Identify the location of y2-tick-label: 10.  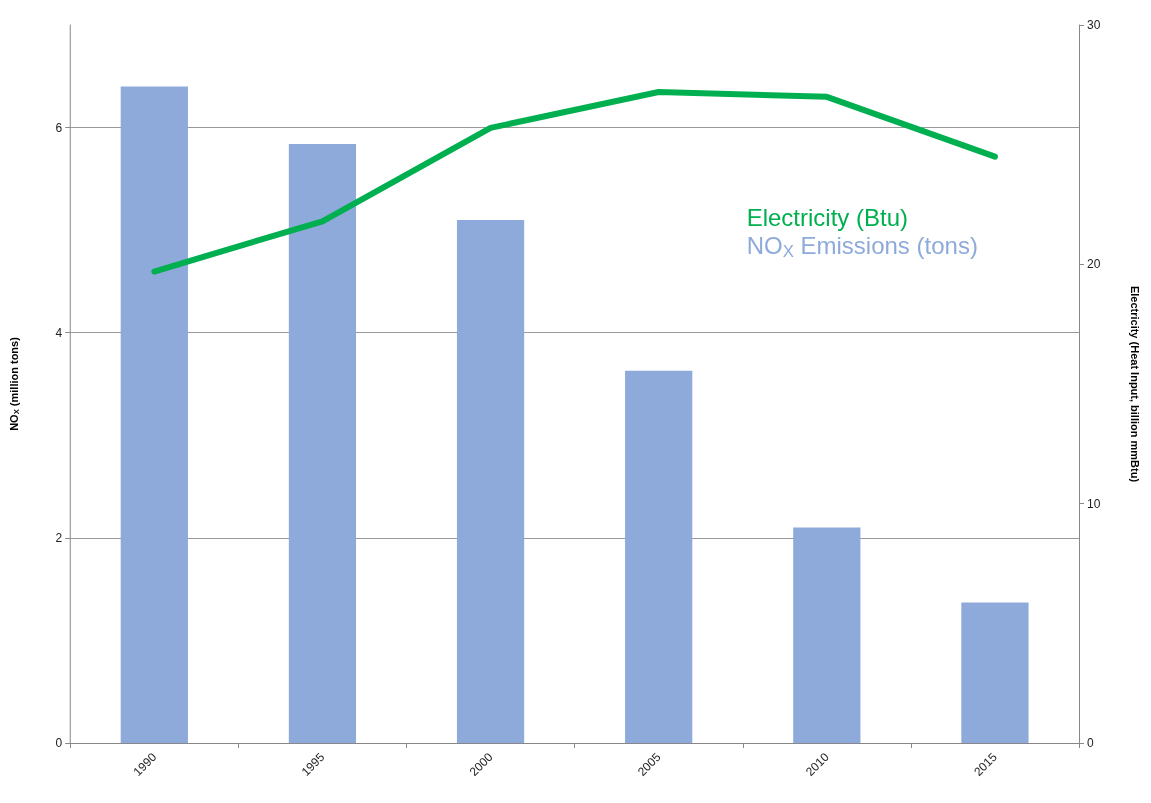
(1094, 503).